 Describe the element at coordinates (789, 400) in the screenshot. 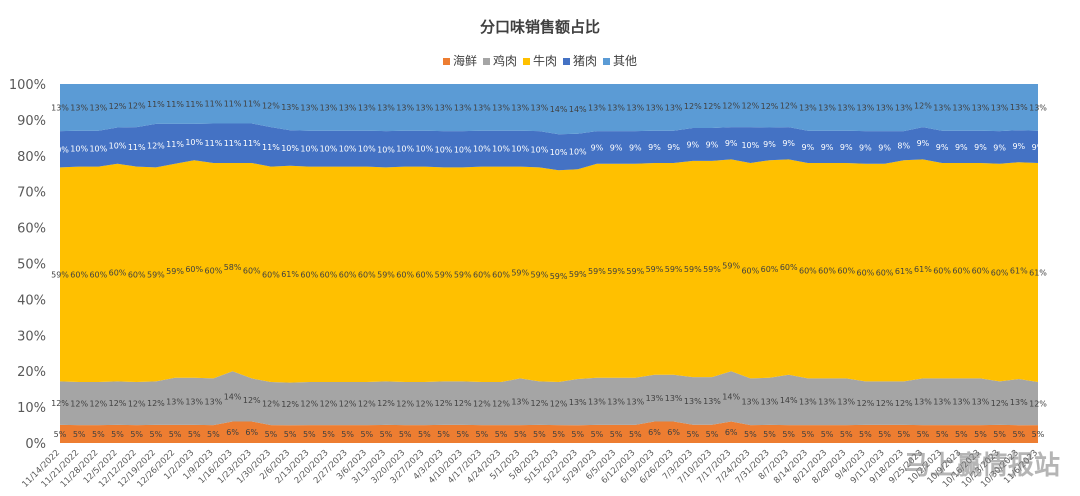

I see `data-label: 14%` at that location.